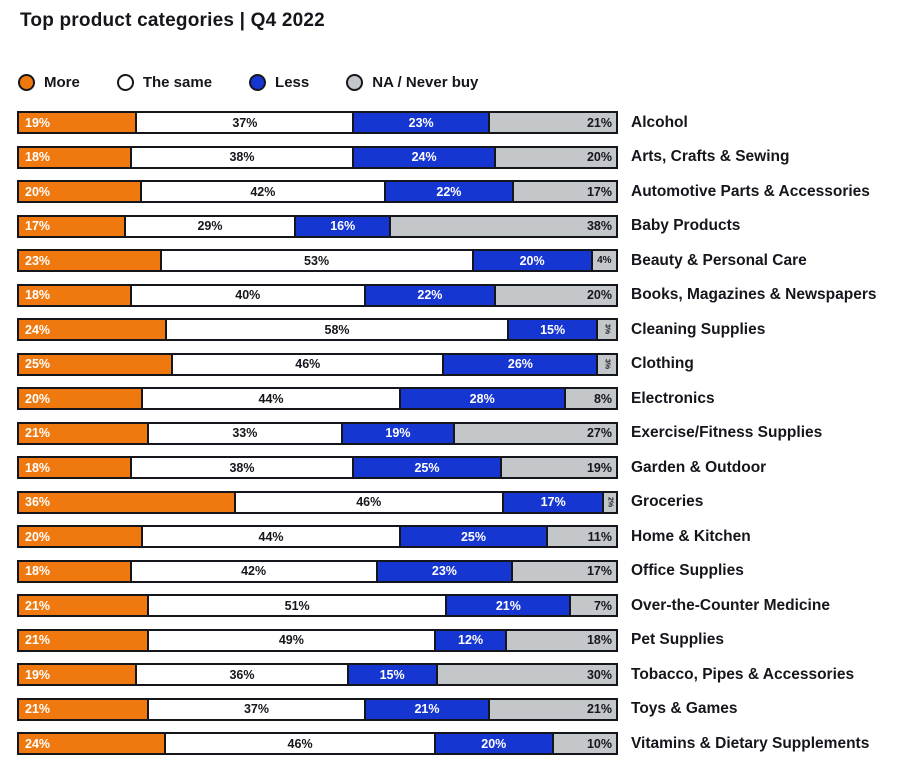 The height and width of the screenshot is (772, 909). I want to click on bar-segment-same: 49%, so click(291, 640).